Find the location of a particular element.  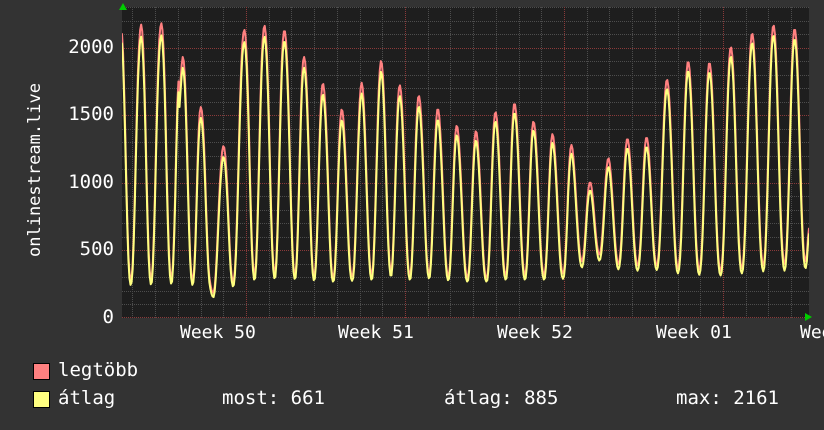

y-axis-arrow-icon is located at coordinates (123, 6).